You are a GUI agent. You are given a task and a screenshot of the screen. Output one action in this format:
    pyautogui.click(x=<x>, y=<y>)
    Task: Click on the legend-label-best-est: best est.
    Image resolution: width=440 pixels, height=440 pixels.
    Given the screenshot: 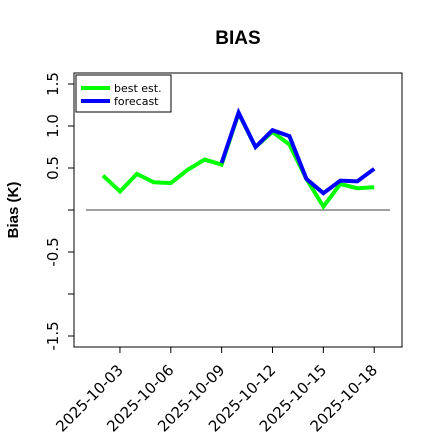 What is the action you would take?
    pyautogui.click(x=138, y=88)
    